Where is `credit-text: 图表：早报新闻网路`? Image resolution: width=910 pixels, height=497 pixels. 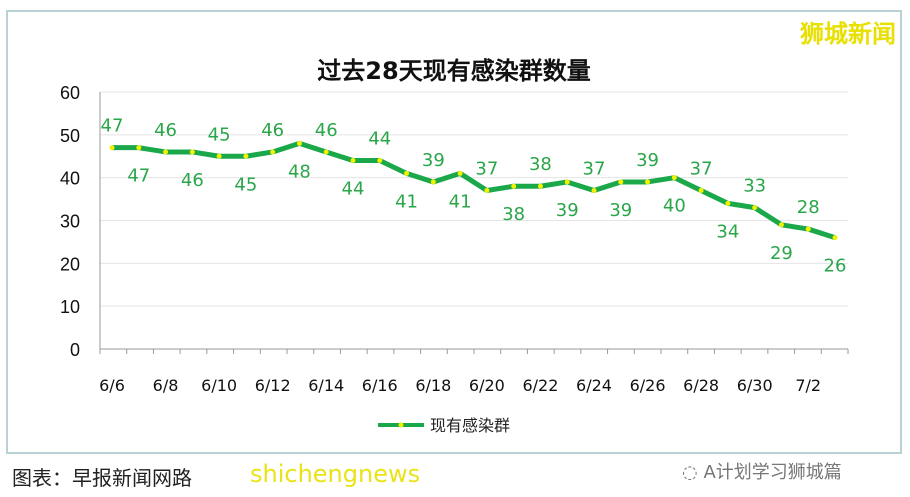
credit-text: 图表：早报新闻网路 is located at coordinates (102, 478).